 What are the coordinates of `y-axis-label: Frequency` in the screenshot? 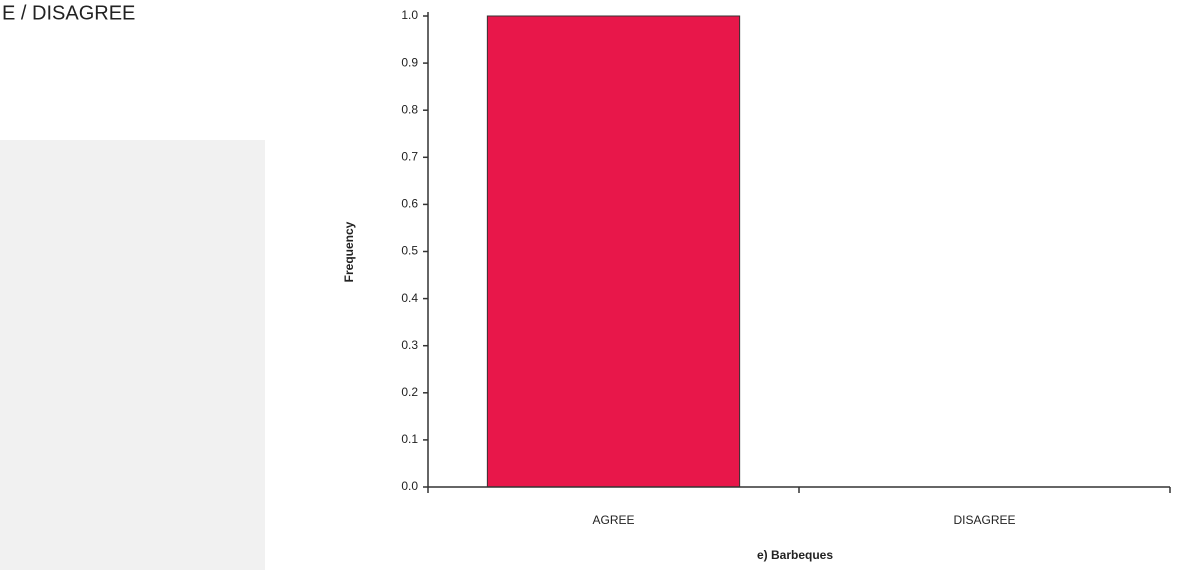 It's located at (349, 251).